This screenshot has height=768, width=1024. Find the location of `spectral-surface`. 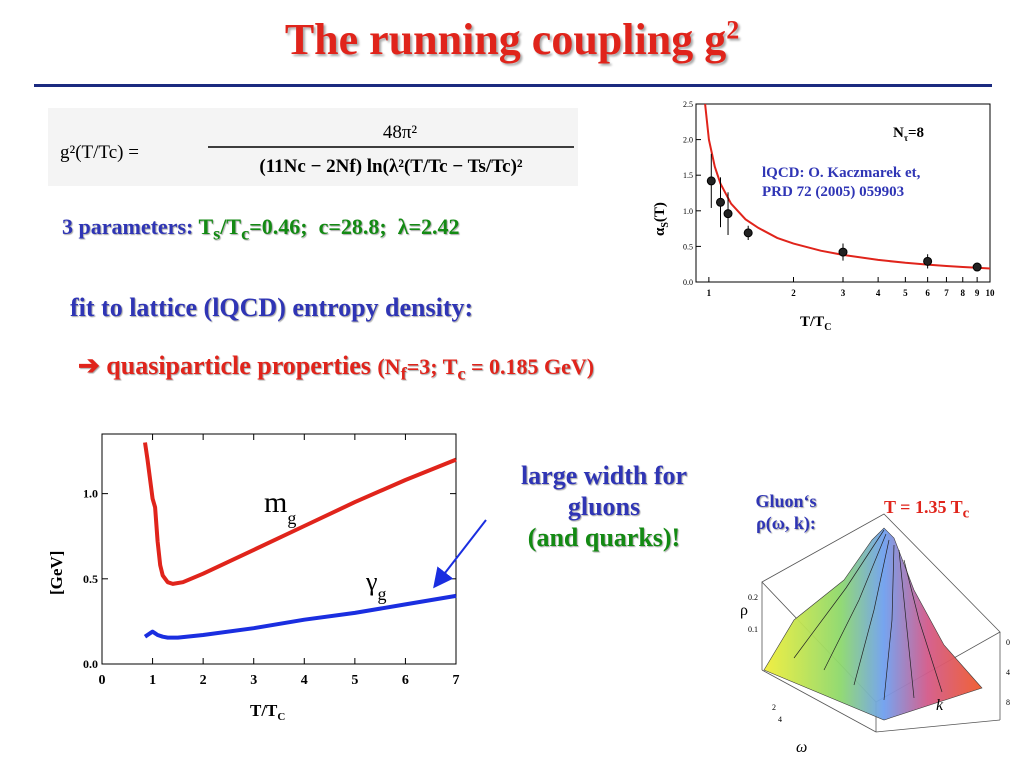

spectral-surface is located at coordinates (873, 624).